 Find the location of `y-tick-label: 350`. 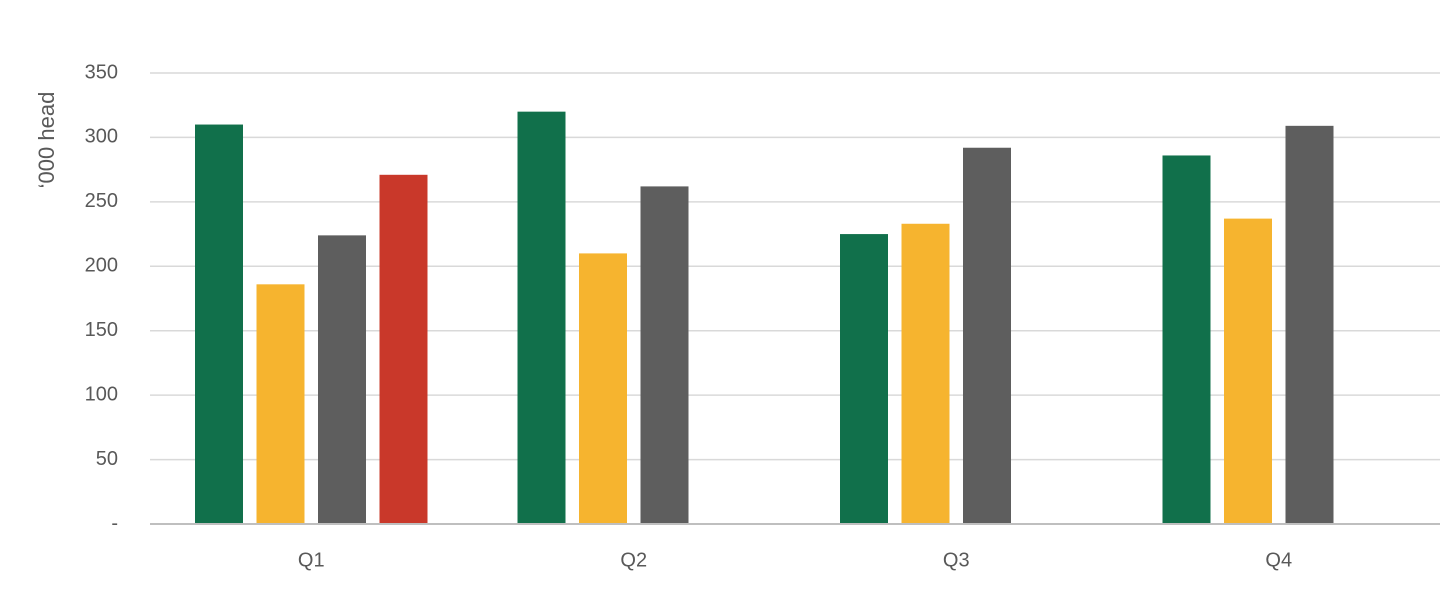

y-tick-label: 350 is located at coordinates (101, 72).